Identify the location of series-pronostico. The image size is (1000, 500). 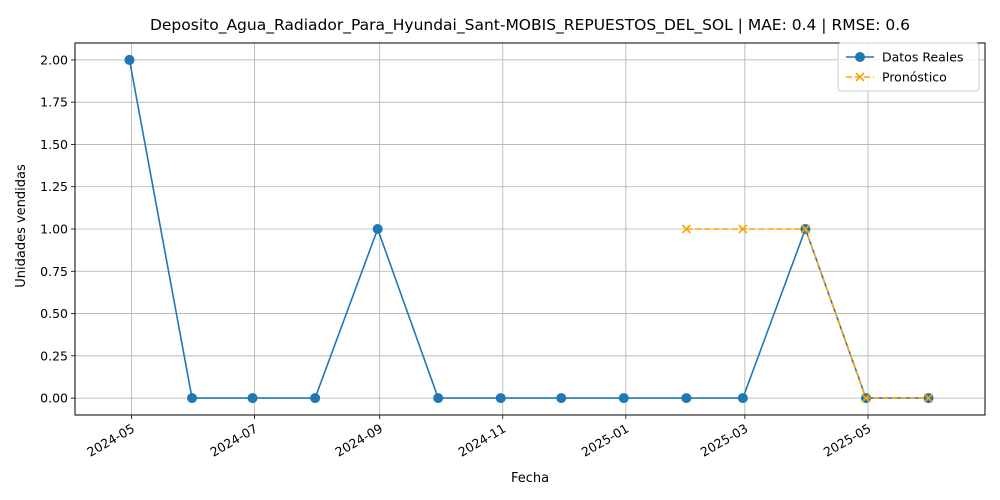
(807, 313).